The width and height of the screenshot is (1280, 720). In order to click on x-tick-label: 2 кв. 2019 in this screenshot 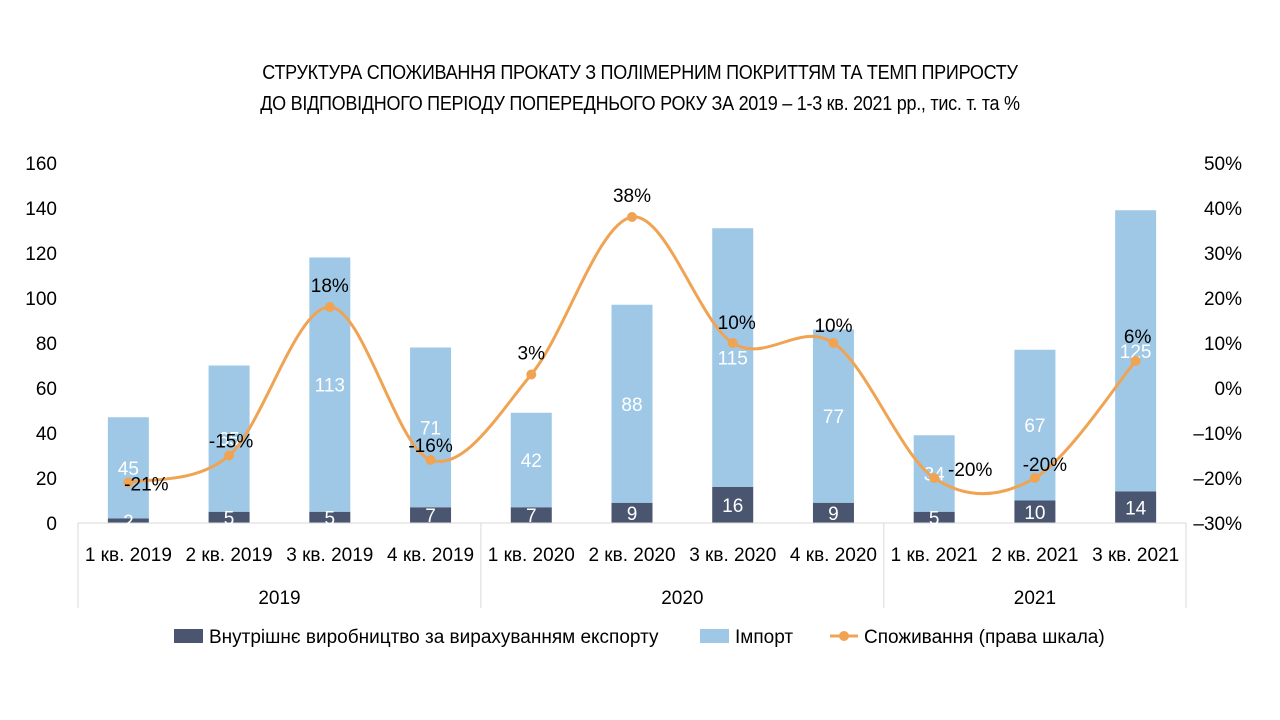, I will do `click(229, 555)`.